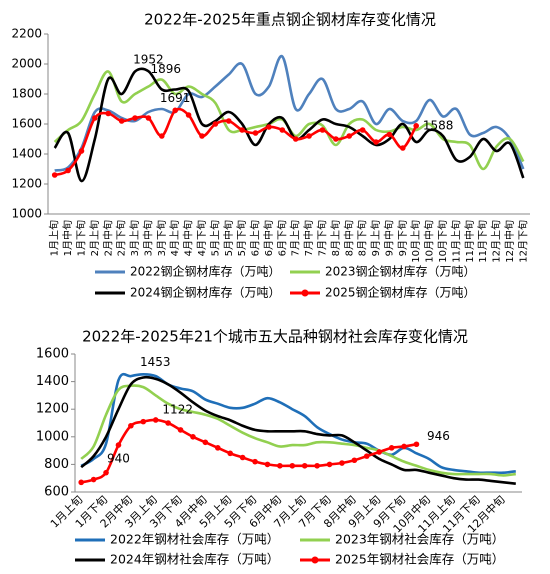  Describe the element at coordinates (321, 238) in the screenshot. I see `x-tick-label: 7月下旬` at that location.